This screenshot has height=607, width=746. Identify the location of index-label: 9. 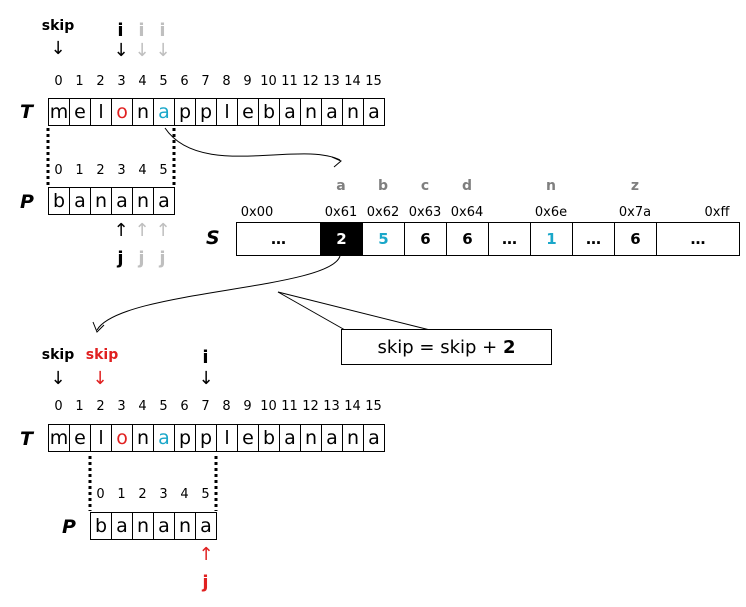
(247, 81).